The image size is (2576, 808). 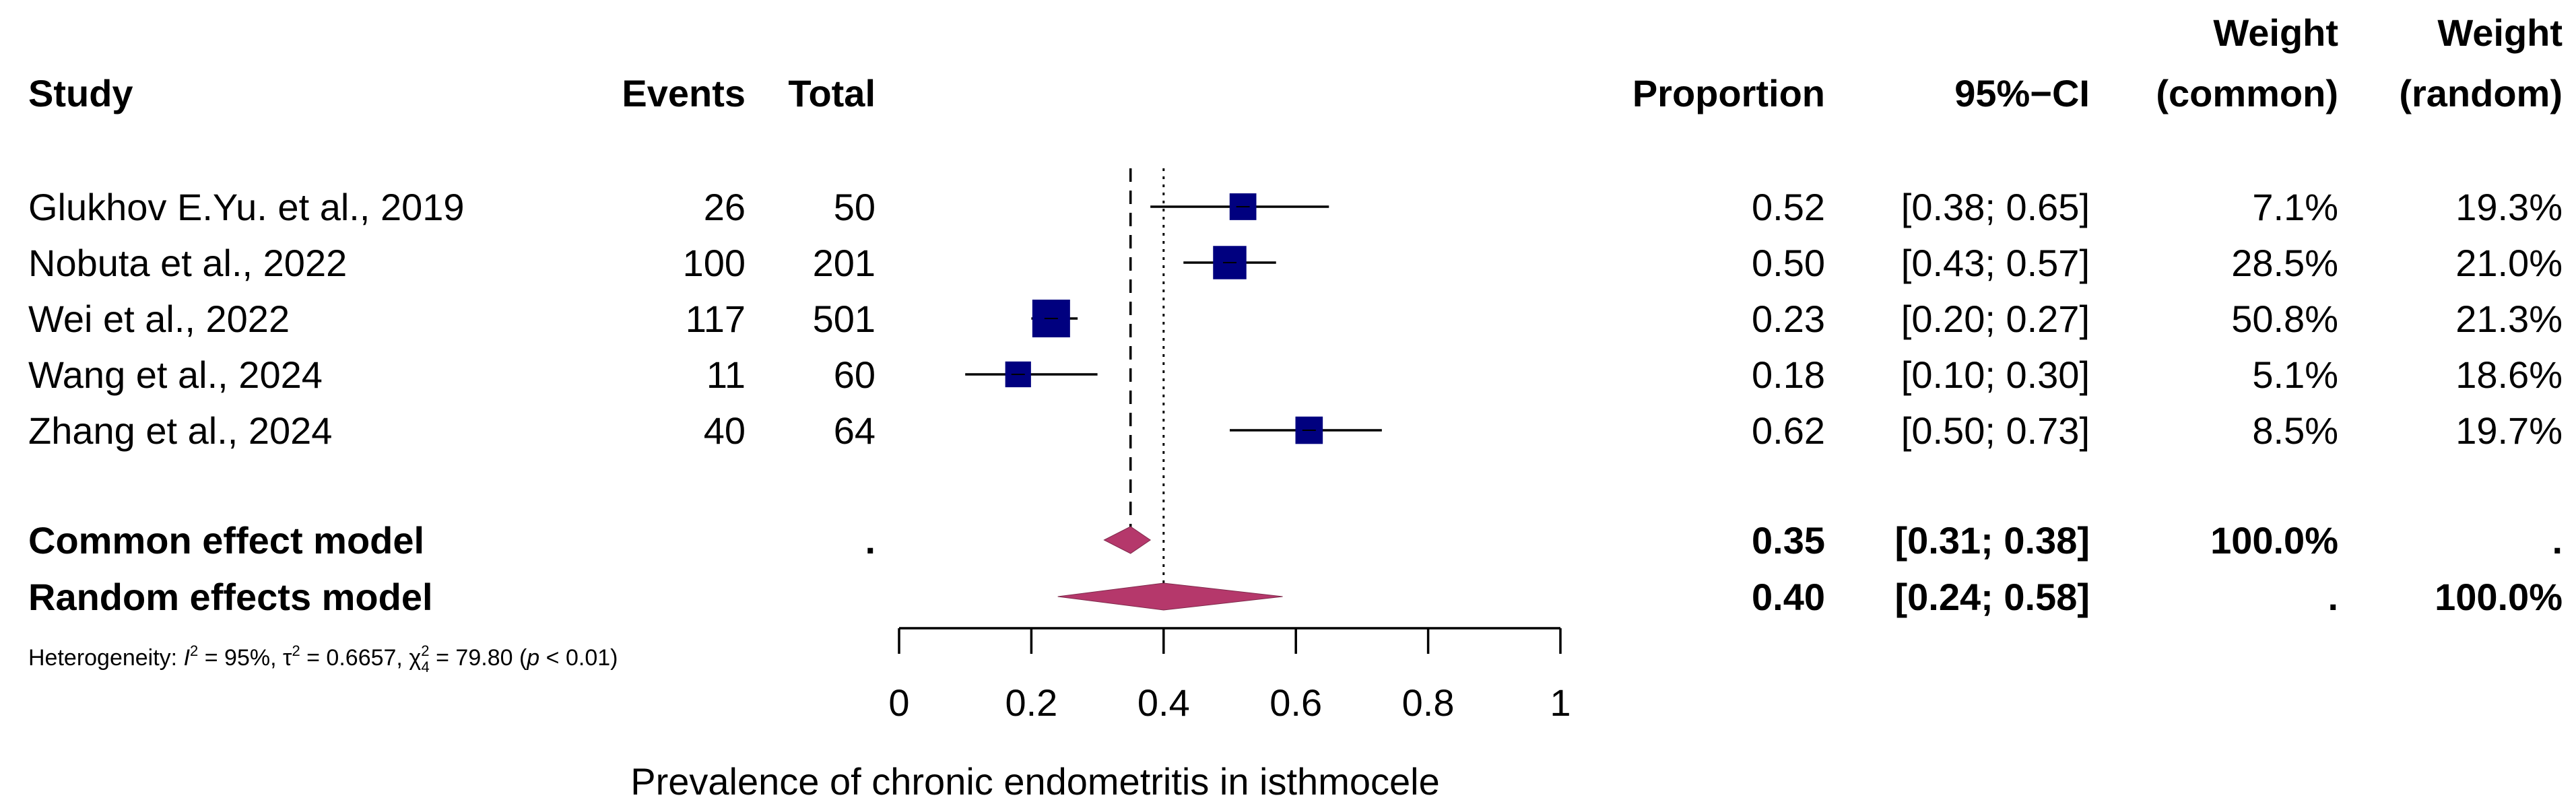 What do you see at coordinates (1995, 375) in the screenshot?
I see `study-ci: [0.10; 0.30]` at bounding box center [1995, 375].